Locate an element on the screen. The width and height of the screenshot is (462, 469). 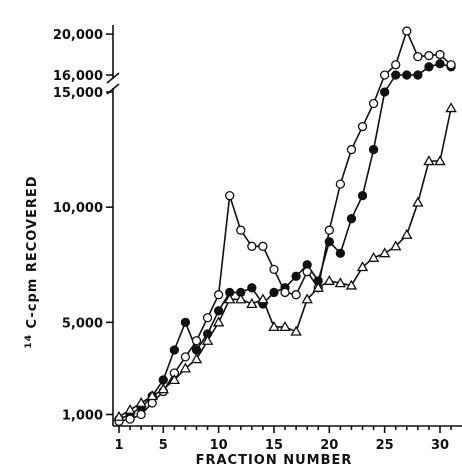
x-axis-title: FRACTION NUMBER is located at coordinates (274, 460).